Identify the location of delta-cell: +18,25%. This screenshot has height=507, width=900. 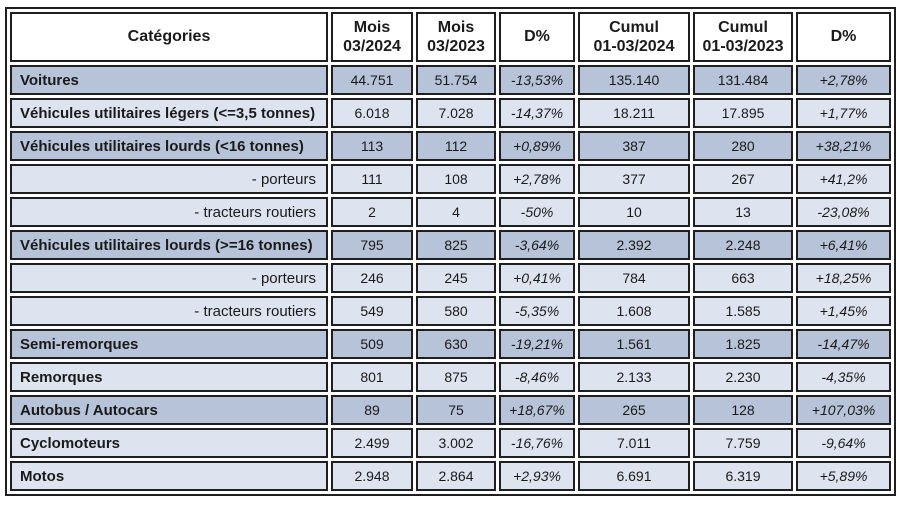
(843, 278).